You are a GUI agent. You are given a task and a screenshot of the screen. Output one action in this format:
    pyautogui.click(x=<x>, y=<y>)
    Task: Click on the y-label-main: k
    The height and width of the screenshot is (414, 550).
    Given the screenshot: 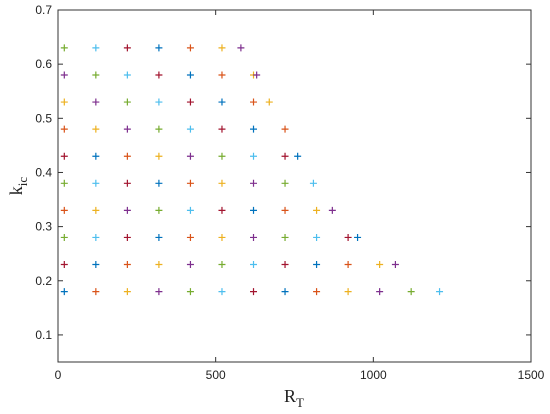 What is the action you would take?
    pyautogui.click(x=16, y=190)
    